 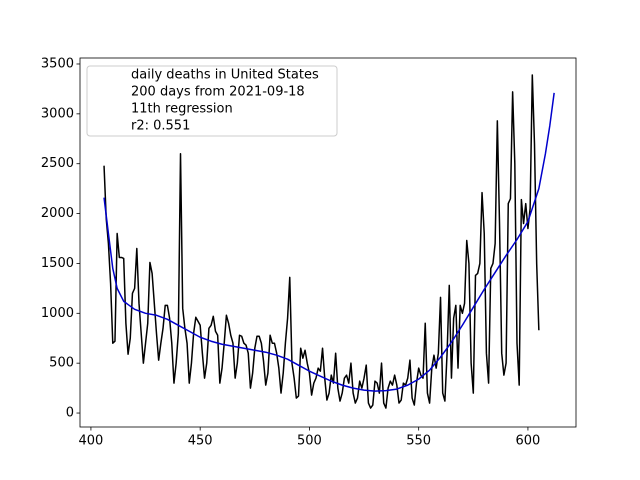 I want to click on x-tick-label: 500, so click(x=309, y=441).